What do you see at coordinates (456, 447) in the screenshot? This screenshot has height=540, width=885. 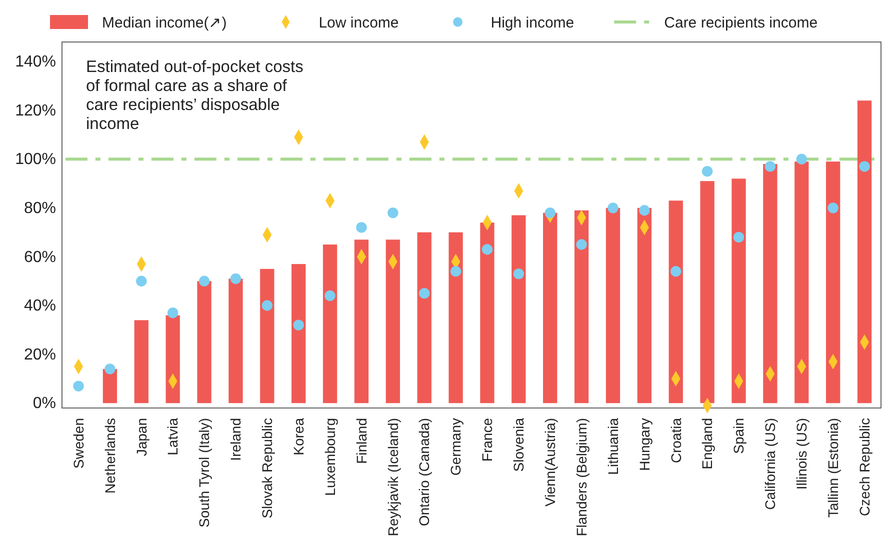 I see `x-tick-label: Germany` at bounding box center [456, 447].